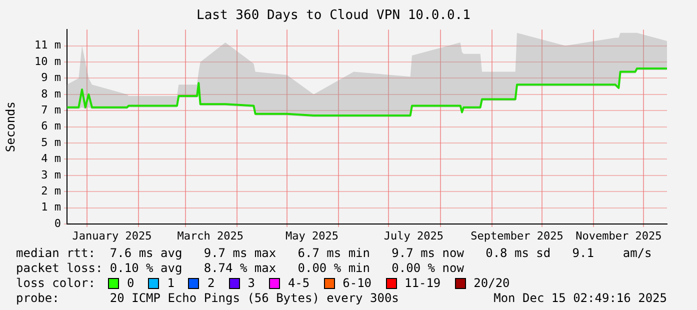 This screenshot has height=310, width=697. What do you see at coordinates (48, 45) in the screenshot?
I see `y-tick-label: 11 m` at bounding box center [48, 45].